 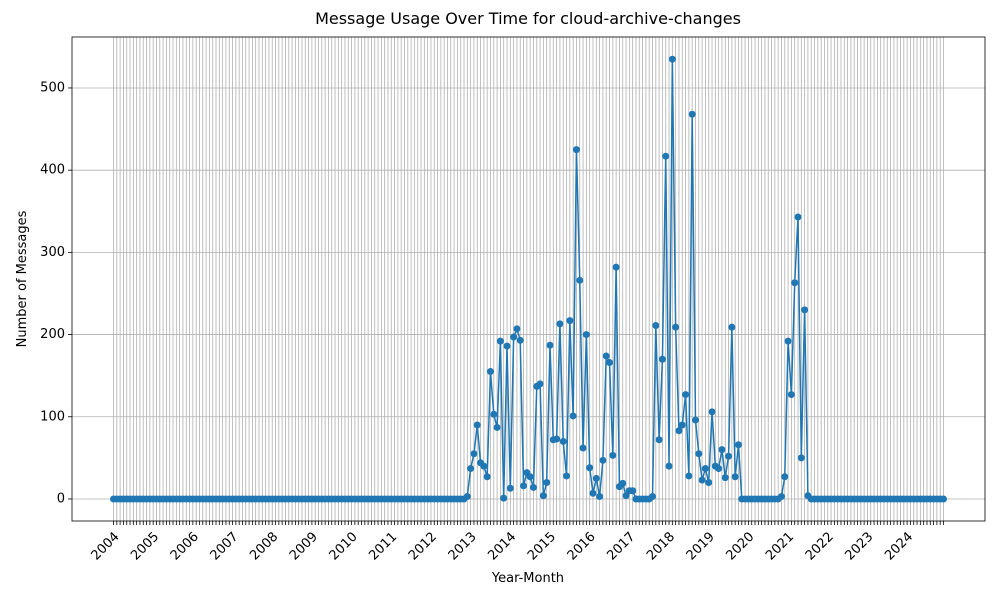 What do you see at coordinates (185, 546) in the screenshot?
I see `x-tick-label: 2006` at bounding box center [185, 546].